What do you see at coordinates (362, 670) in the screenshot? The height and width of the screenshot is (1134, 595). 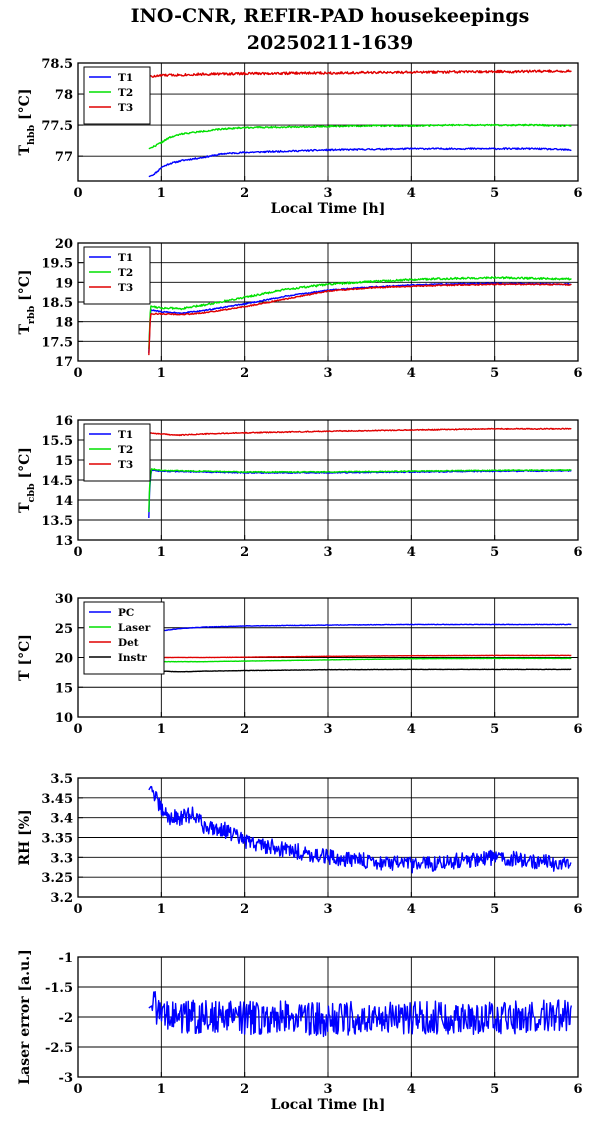 I see `series-line-instr` at bounding box center [362, 670].